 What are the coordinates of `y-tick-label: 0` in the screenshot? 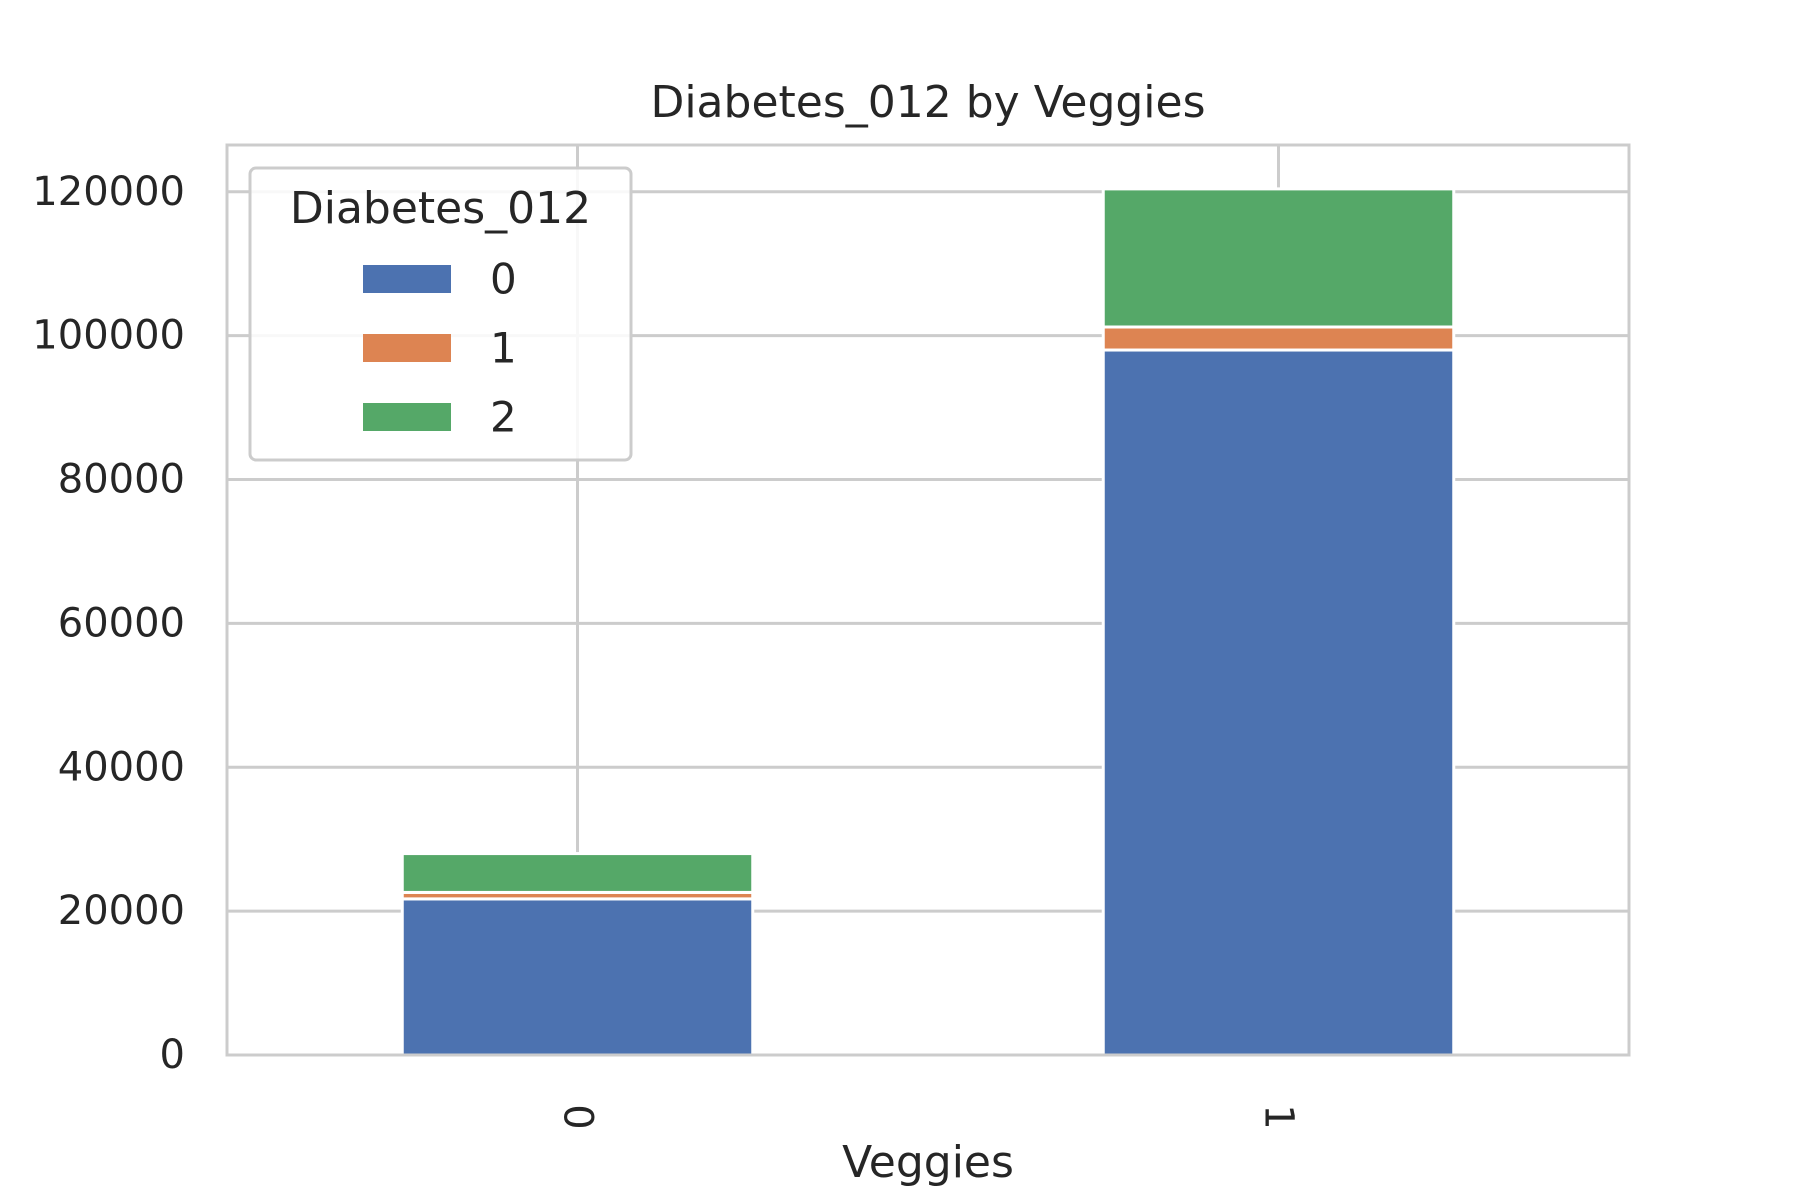 It's located at (172, 1055).